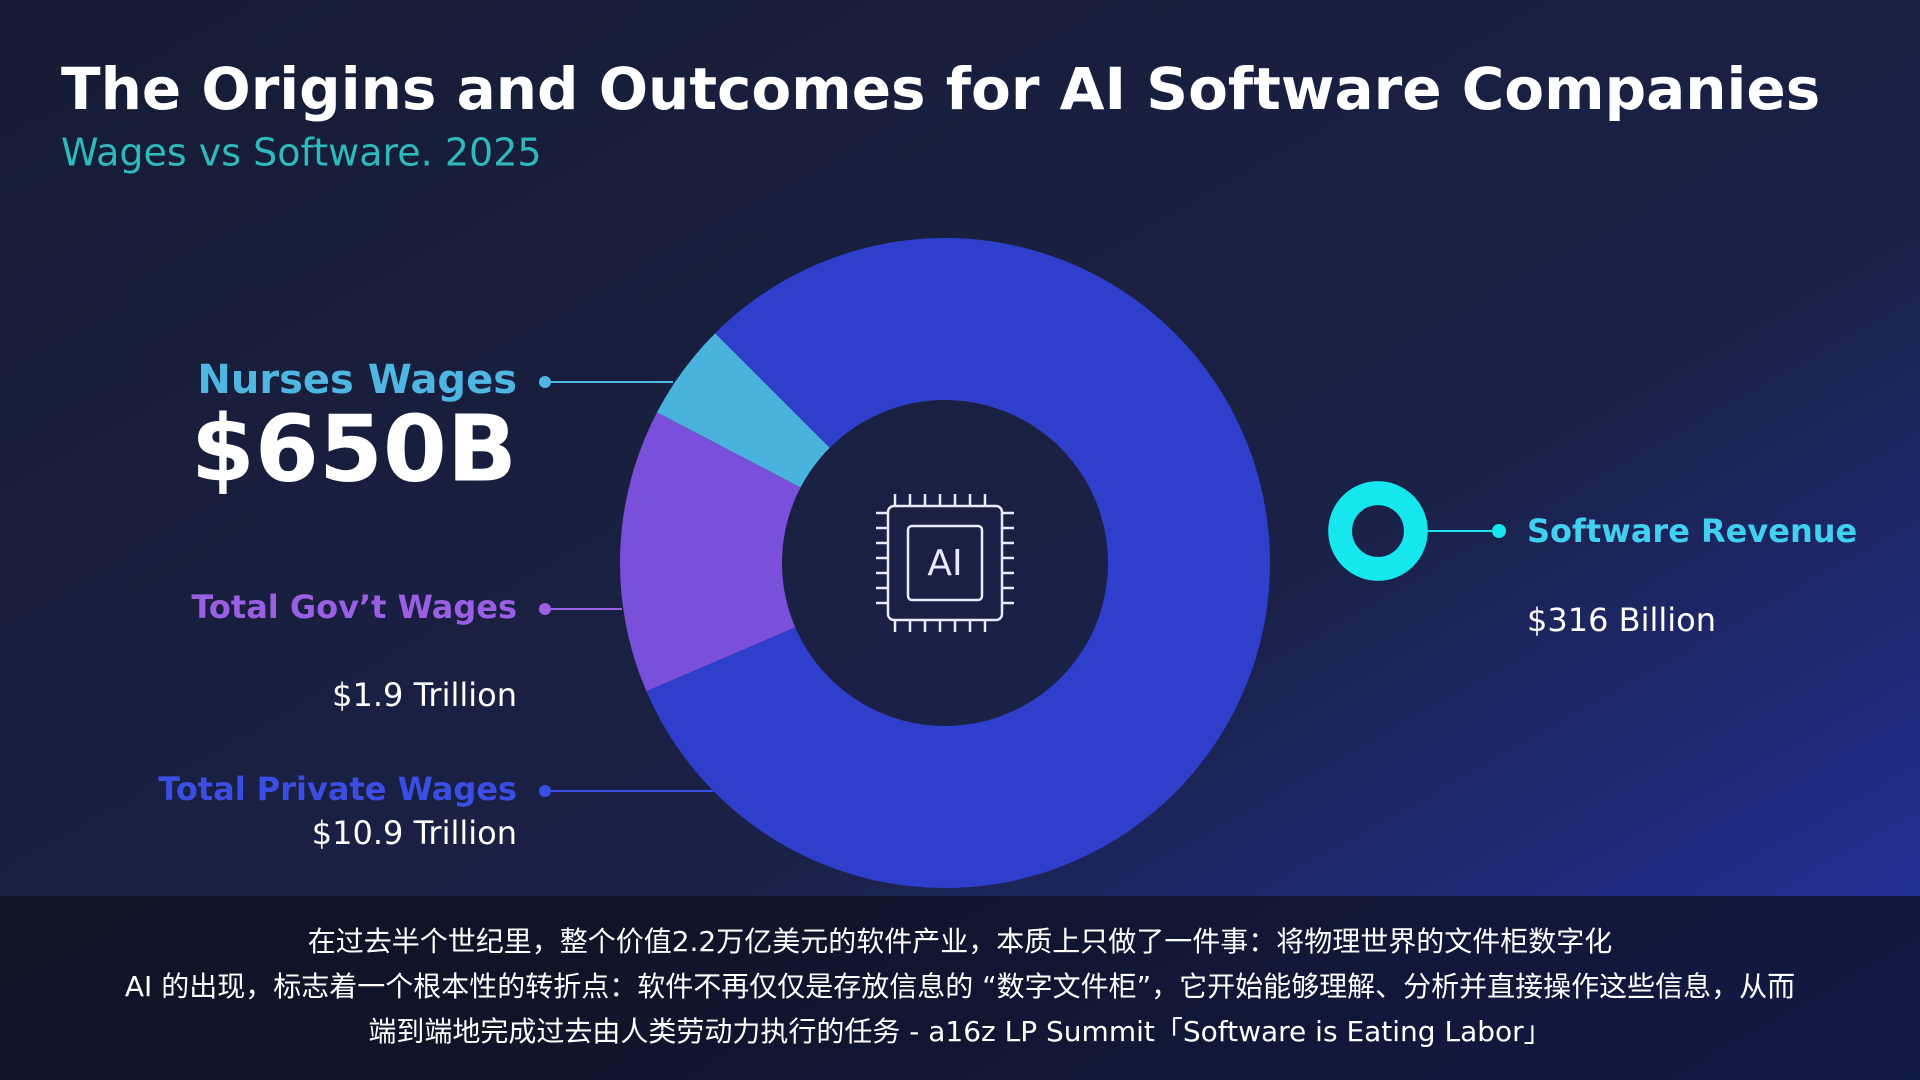 The image size is (1920, 1080). What do you see at coordinates (354, 607) in the screenshot?
I see `category-label: Total Gov’t Wages` at bounding box center [354, 607].